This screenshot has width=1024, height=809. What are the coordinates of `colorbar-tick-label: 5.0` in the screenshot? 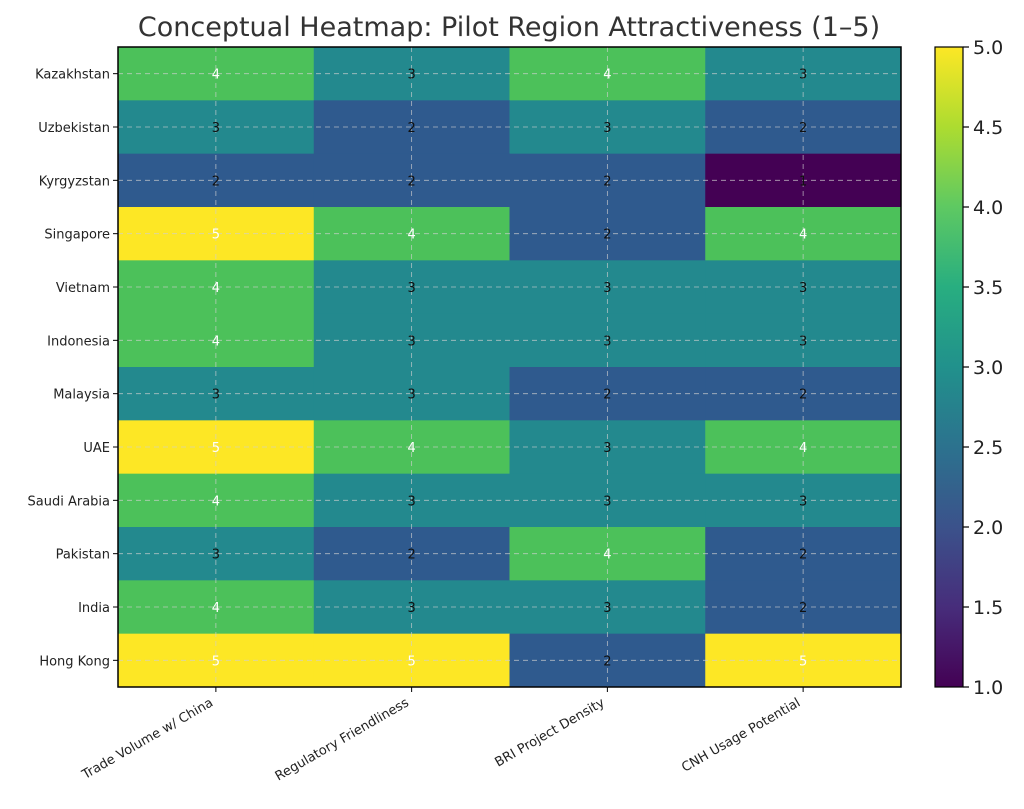 It's located at (988, 48).